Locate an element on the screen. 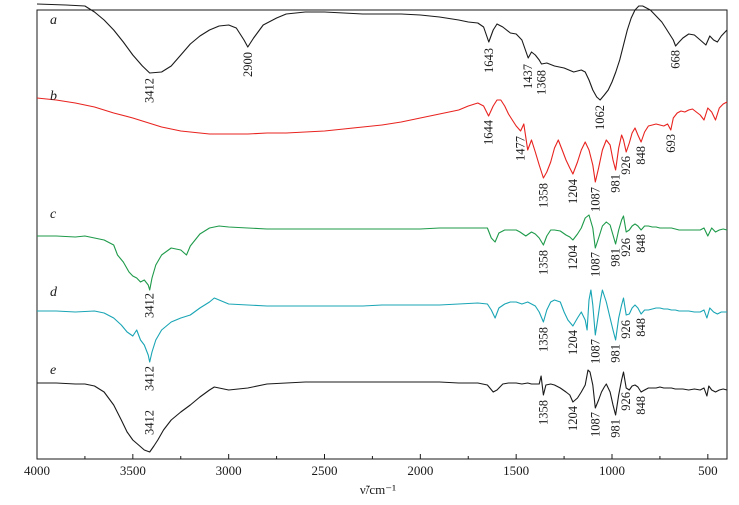 This screenshot has width=739, height=505. peak-label-d-1358: 1358 is located at coordinates (543, 339).